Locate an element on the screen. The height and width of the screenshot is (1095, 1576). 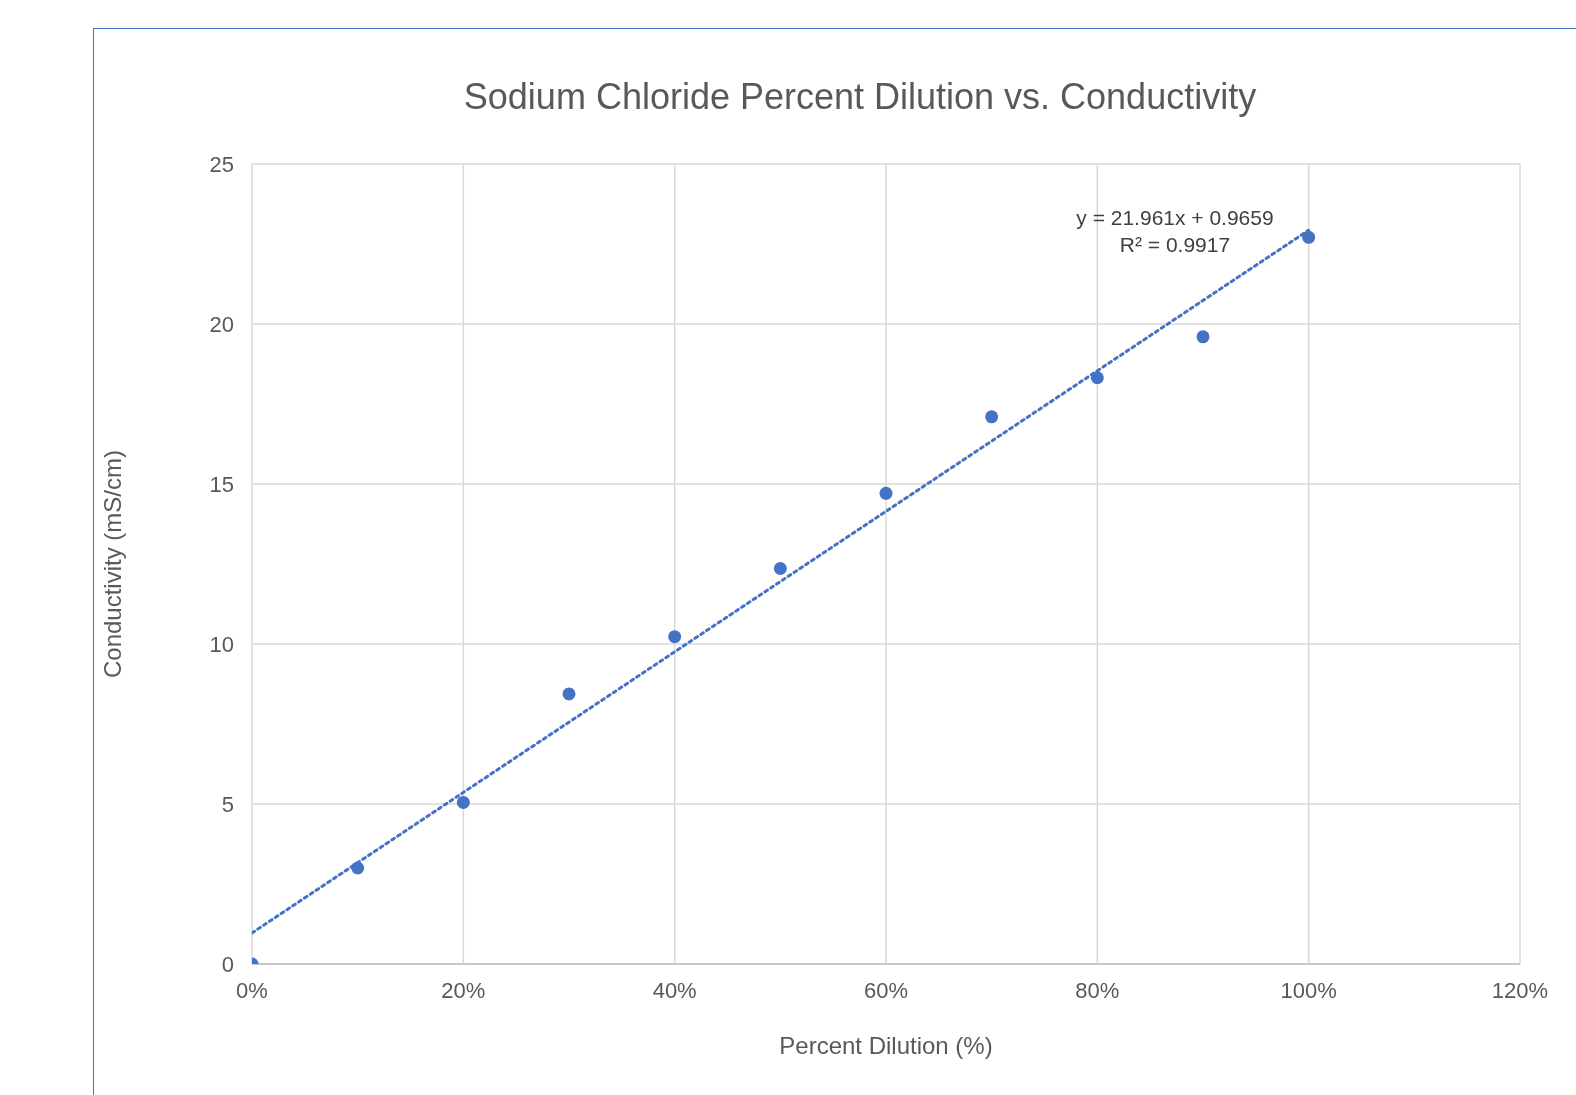
y-axis-title: Conductivity (mS/cm) is located at coordinates (112, 564).